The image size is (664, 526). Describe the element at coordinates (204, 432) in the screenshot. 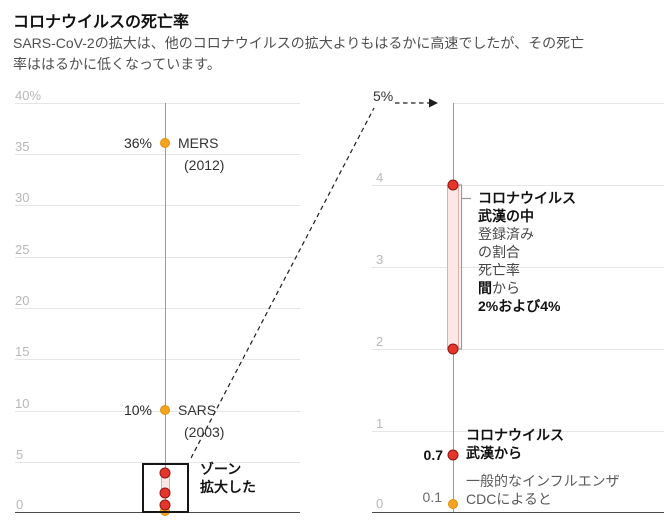

I see `sars-label-year: (2003)` at that location.